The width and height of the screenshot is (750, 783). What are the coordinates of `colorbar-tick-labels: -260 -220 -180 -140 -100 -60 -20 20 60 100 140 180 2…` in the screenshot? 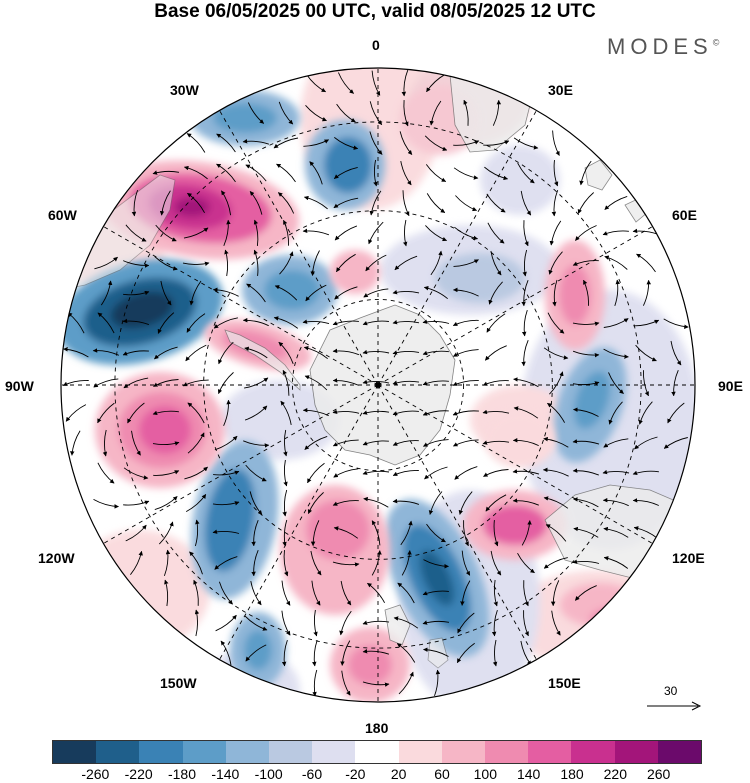 It's located at (375, 774).